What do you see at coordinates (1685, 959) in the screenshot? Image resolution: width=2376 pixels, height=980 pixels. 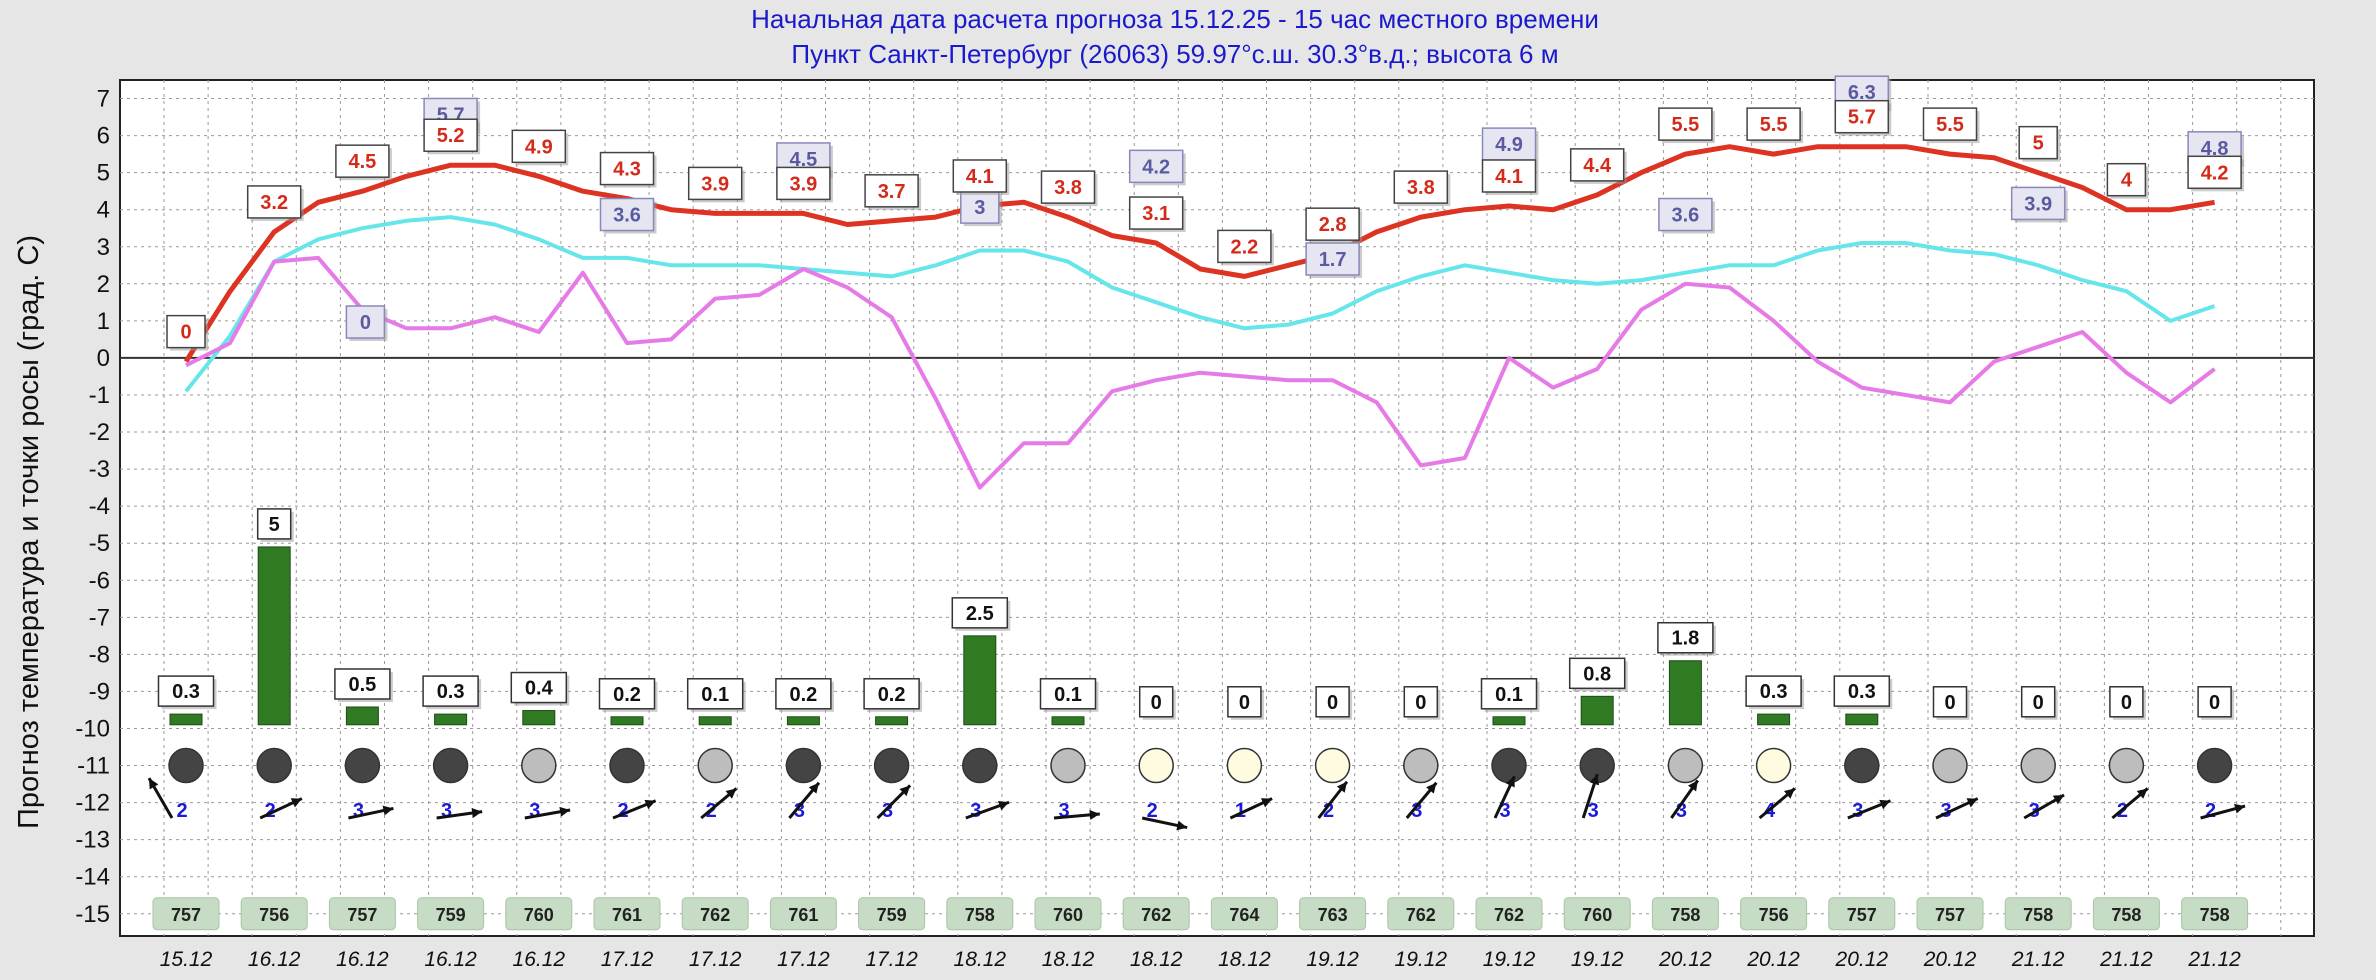 I see `x-tick-label: 20.12` at bounding box center [1685, 959].